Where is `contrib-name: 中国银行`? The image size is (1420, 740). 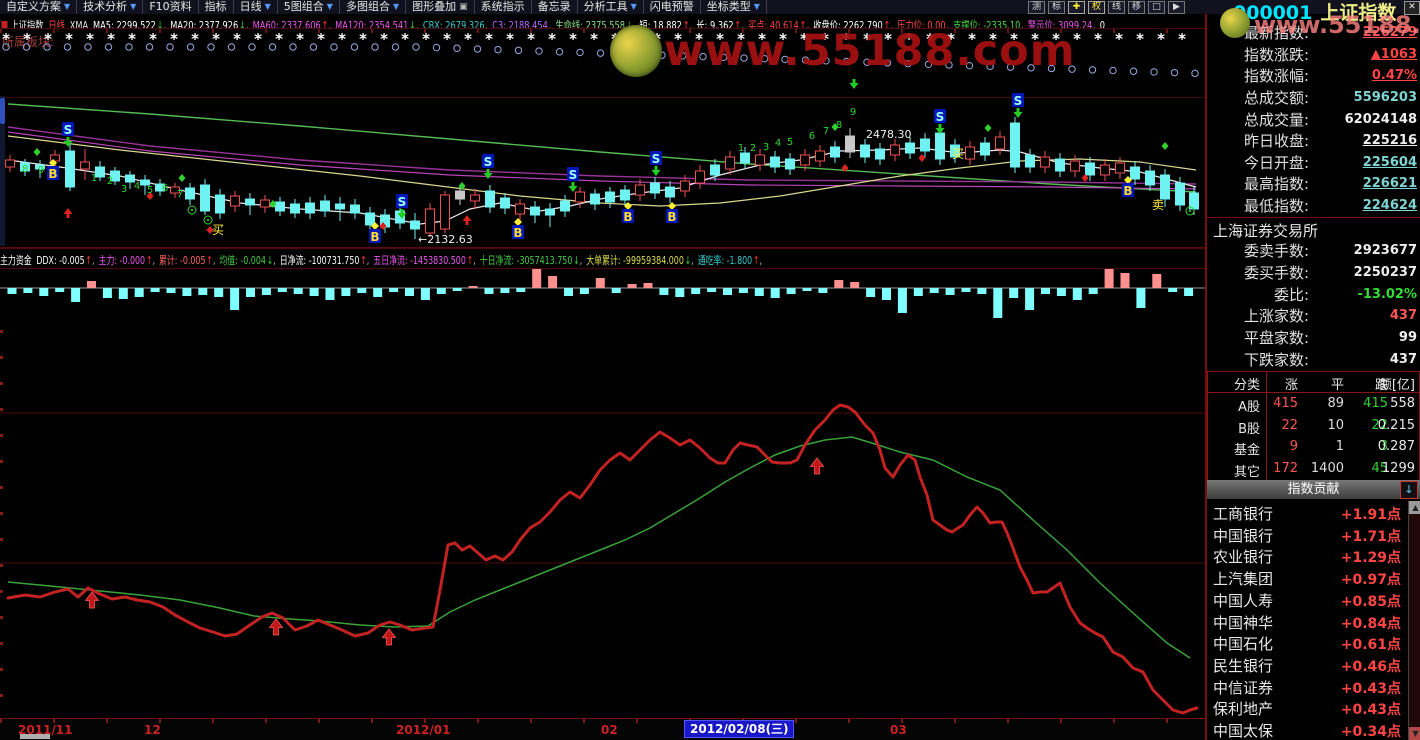 contrib-name: 中国银行 is located at coordinates (1243, 535).